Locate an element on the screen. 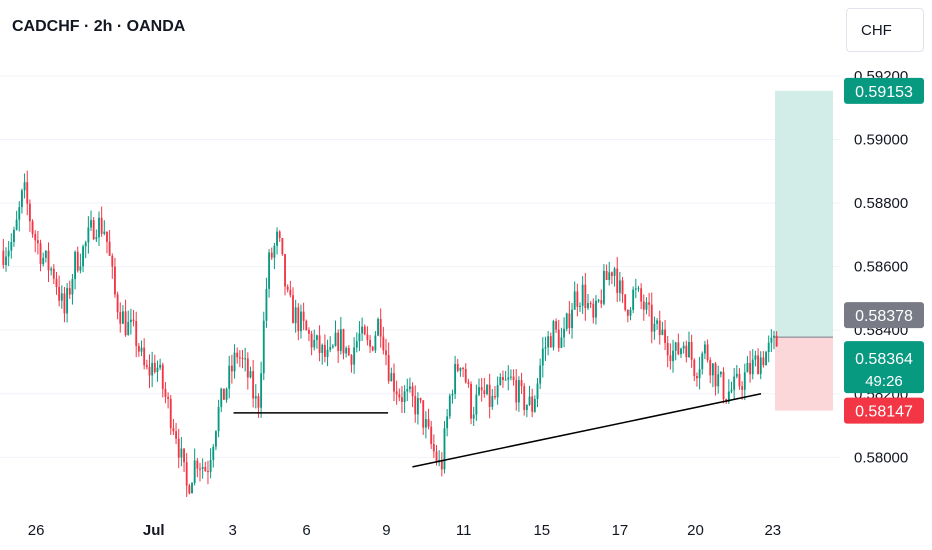 The height and width of the screenshot is (550, 932). last-mark-label: 0.58378 is located at coordinates (884, 316).